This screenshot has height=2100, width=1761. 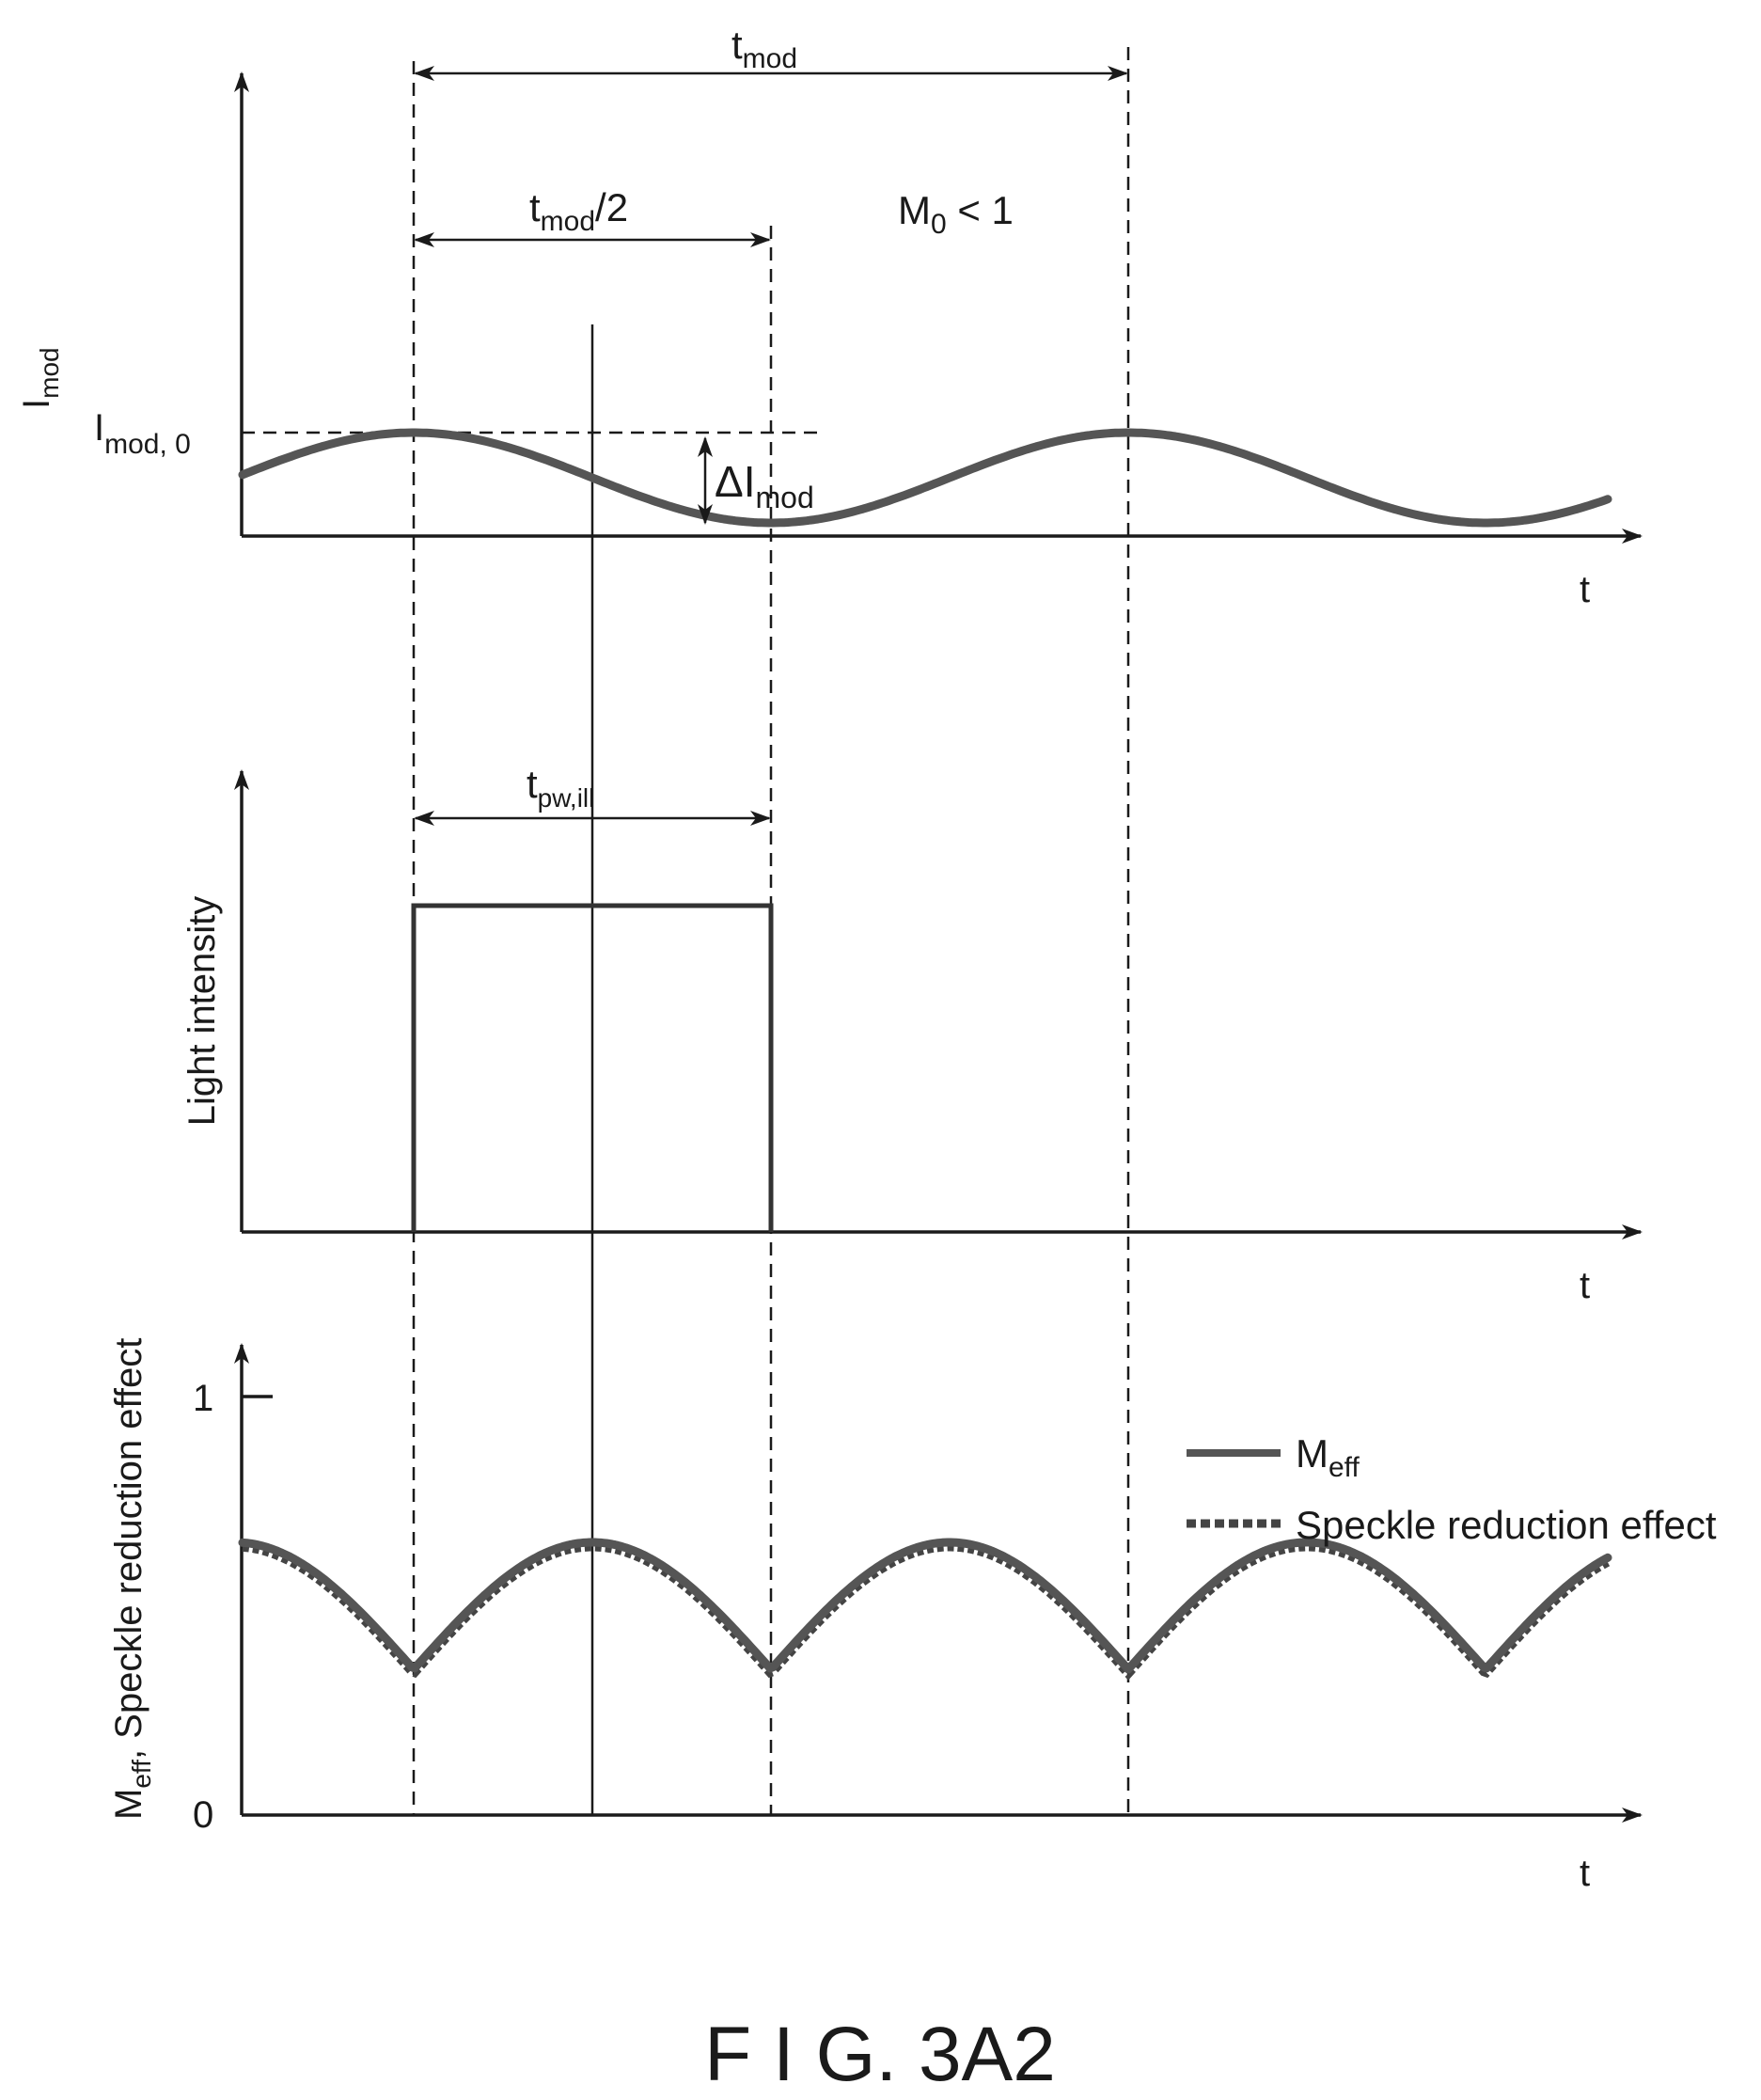 I want to click on tpw-label: tpw,ill, so click(x=560, y=787).